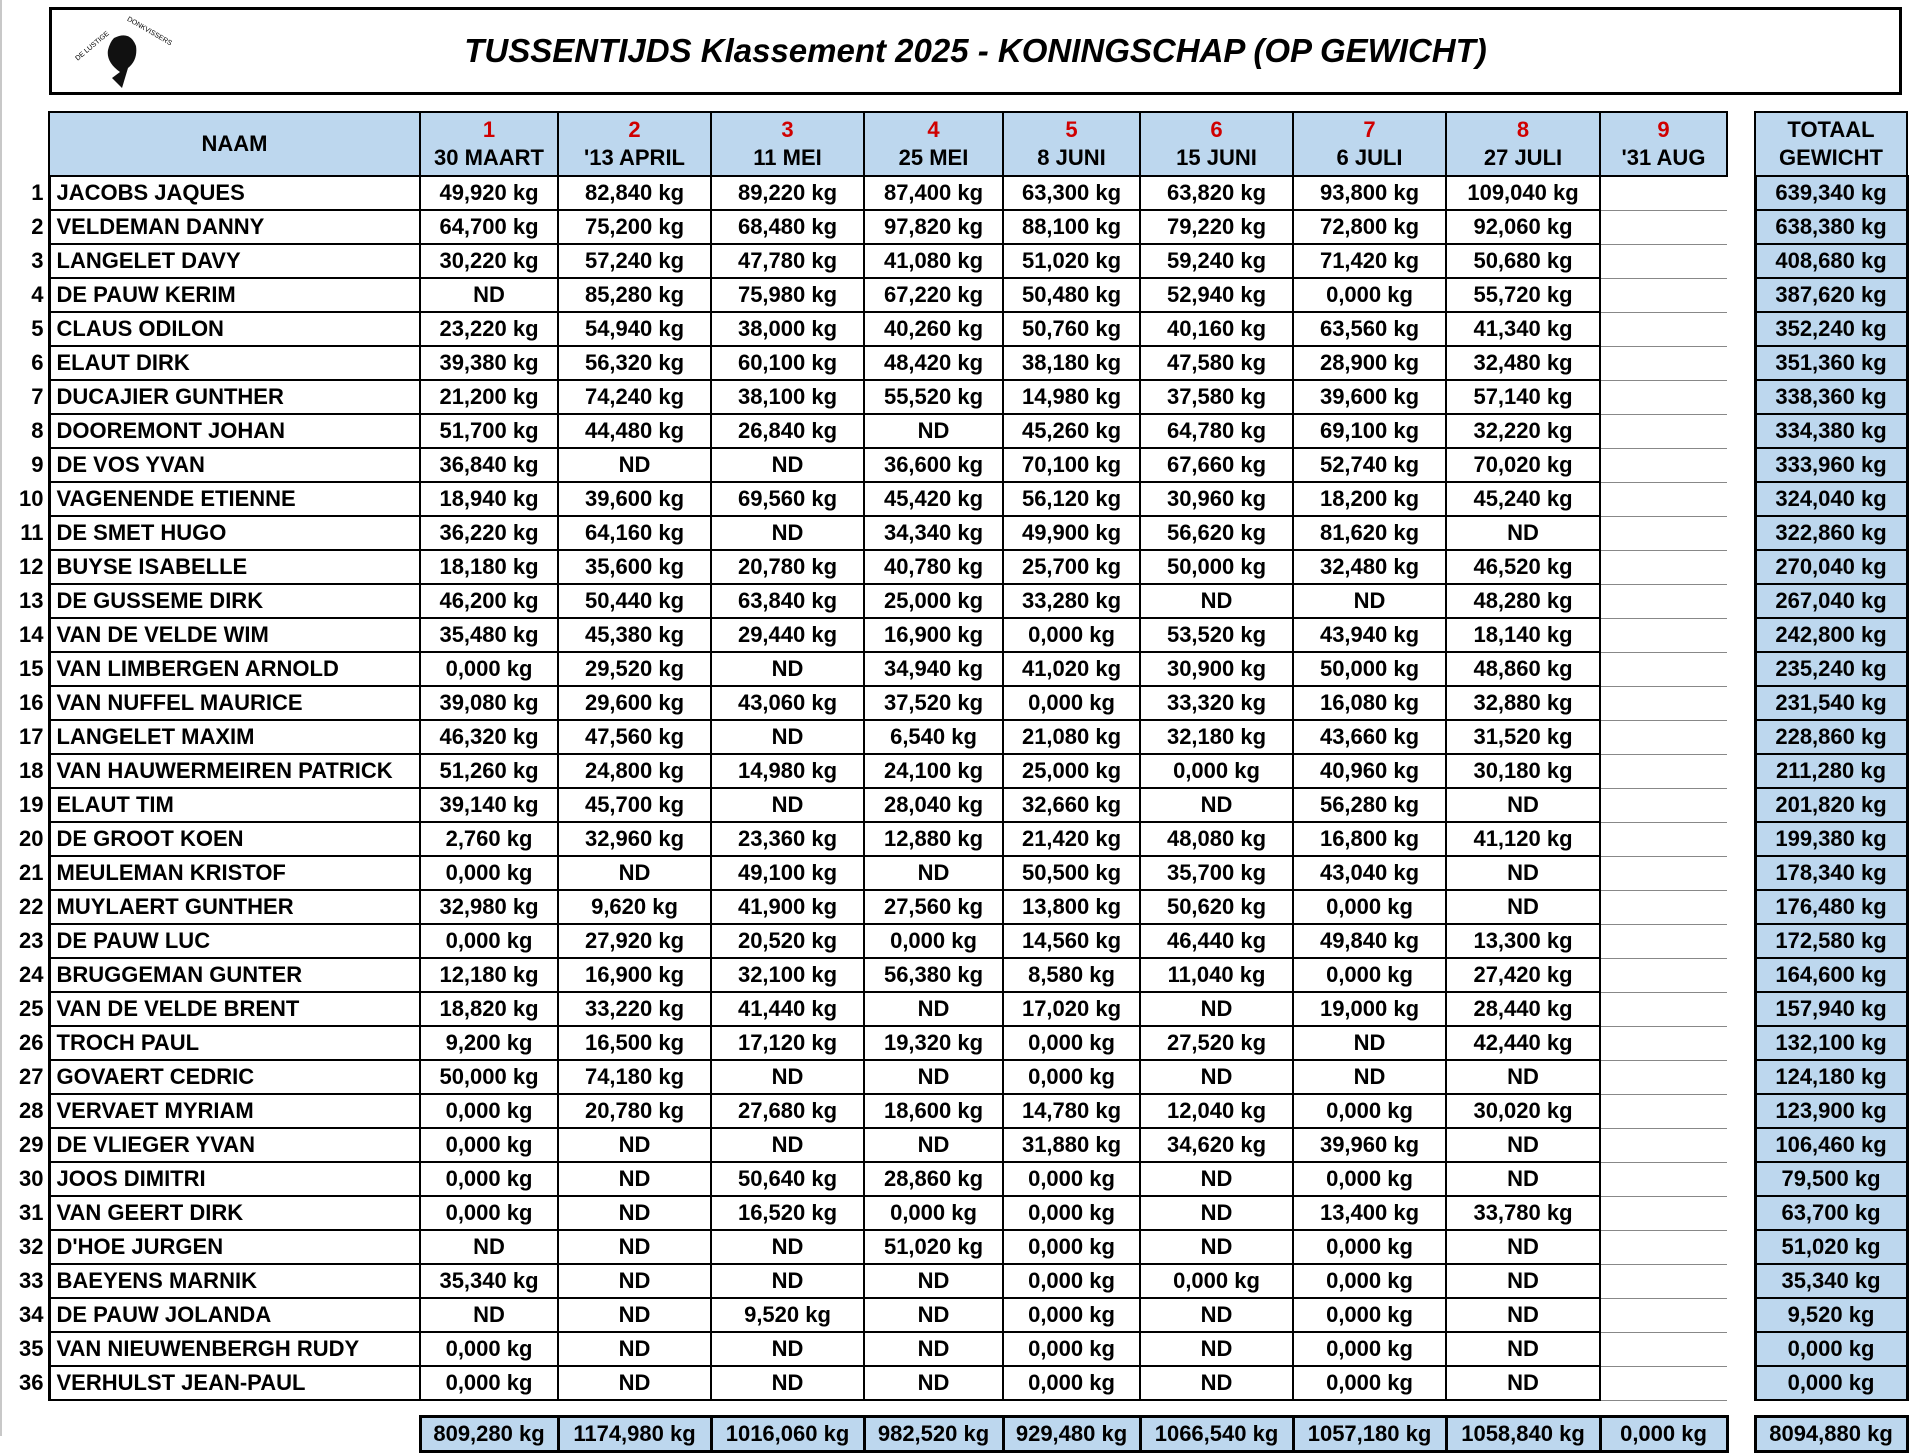 This screenshot has width=1920, height=1453. Describe the element at coordinates (1216, 771) in the screenshot. I see `round-6-cell: 0,000 kg` at that location.